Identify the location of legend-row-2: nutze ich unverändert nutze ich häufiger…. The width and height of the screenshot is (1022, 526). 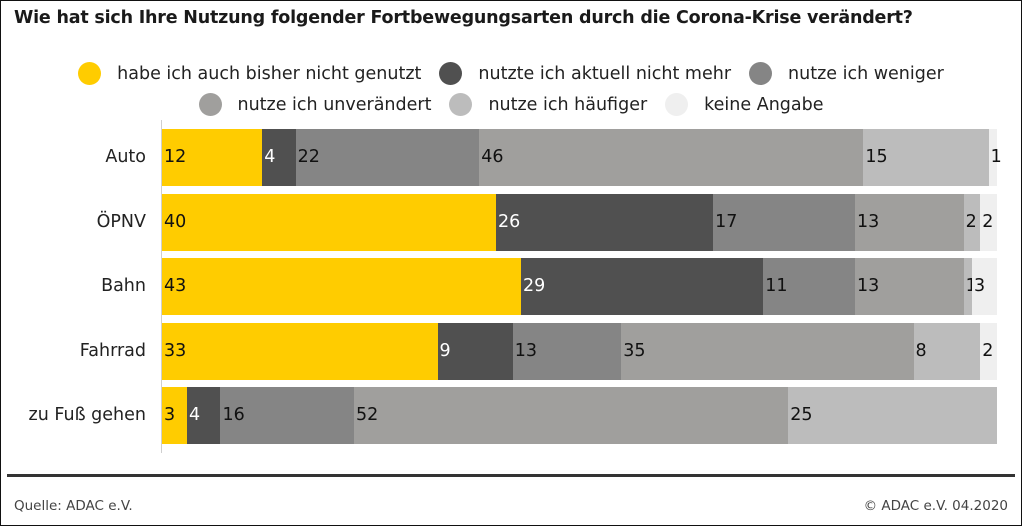
(511, 104).